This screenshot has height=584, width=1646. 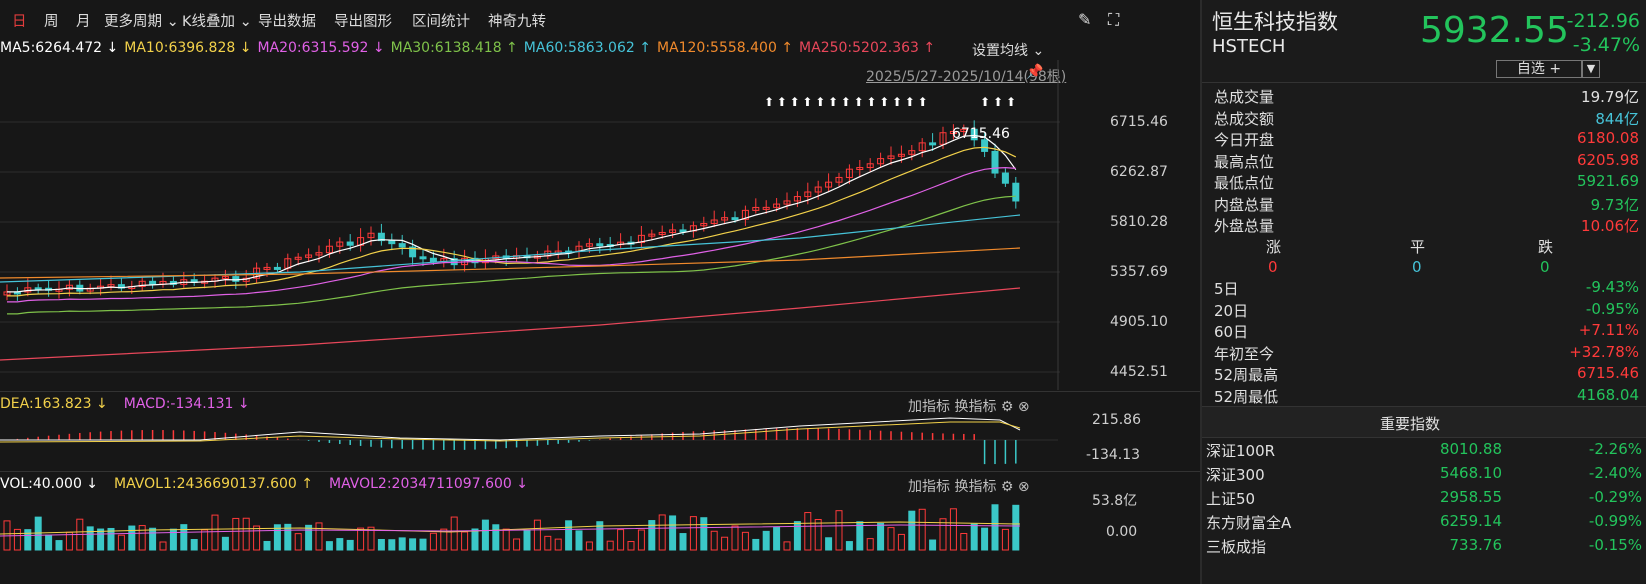 I want to click on price-change: -212.96, so click(x=1603, y=21).